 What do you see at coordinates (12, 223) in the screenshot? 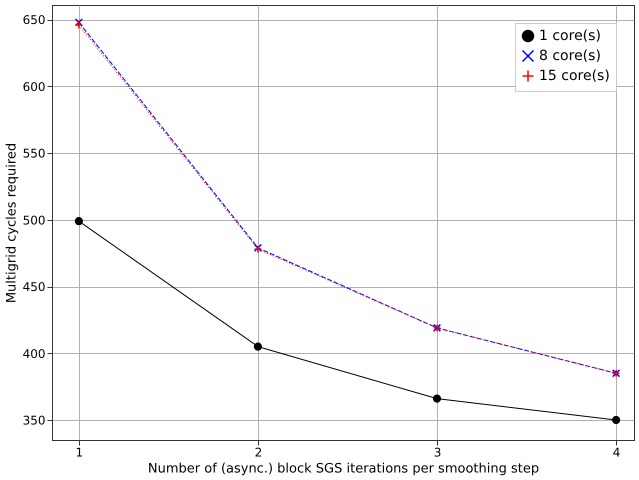
I see `y-axis-title: Multigrid cycles required` at bounding box center [12, 223].